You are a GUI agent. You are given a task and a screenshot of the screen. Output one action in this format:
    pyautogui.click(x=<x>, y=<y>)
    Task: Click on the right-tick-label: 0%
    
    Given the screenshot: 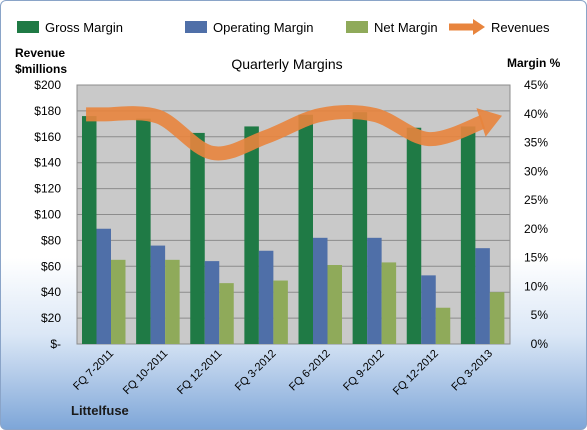 What is the action you would take?
    pyautogui.click(x=540, y=344)
    